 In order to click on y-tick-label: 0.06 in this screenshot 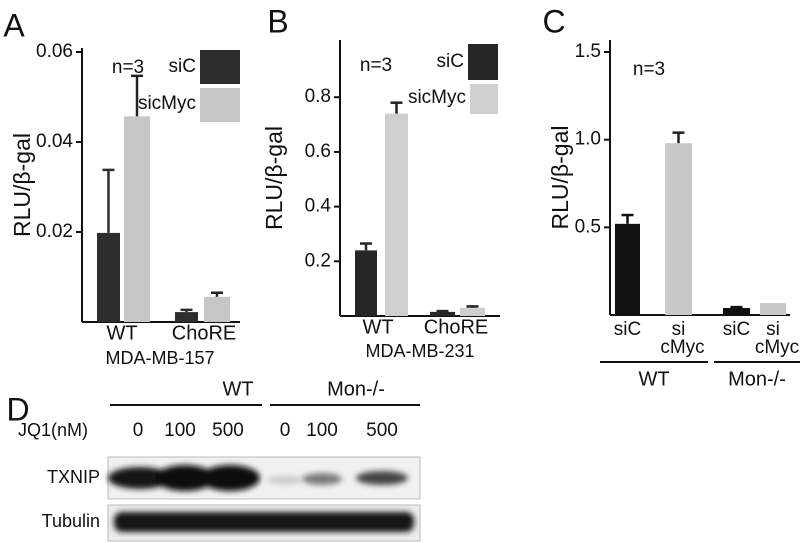, I will do `click(54, 51)`.